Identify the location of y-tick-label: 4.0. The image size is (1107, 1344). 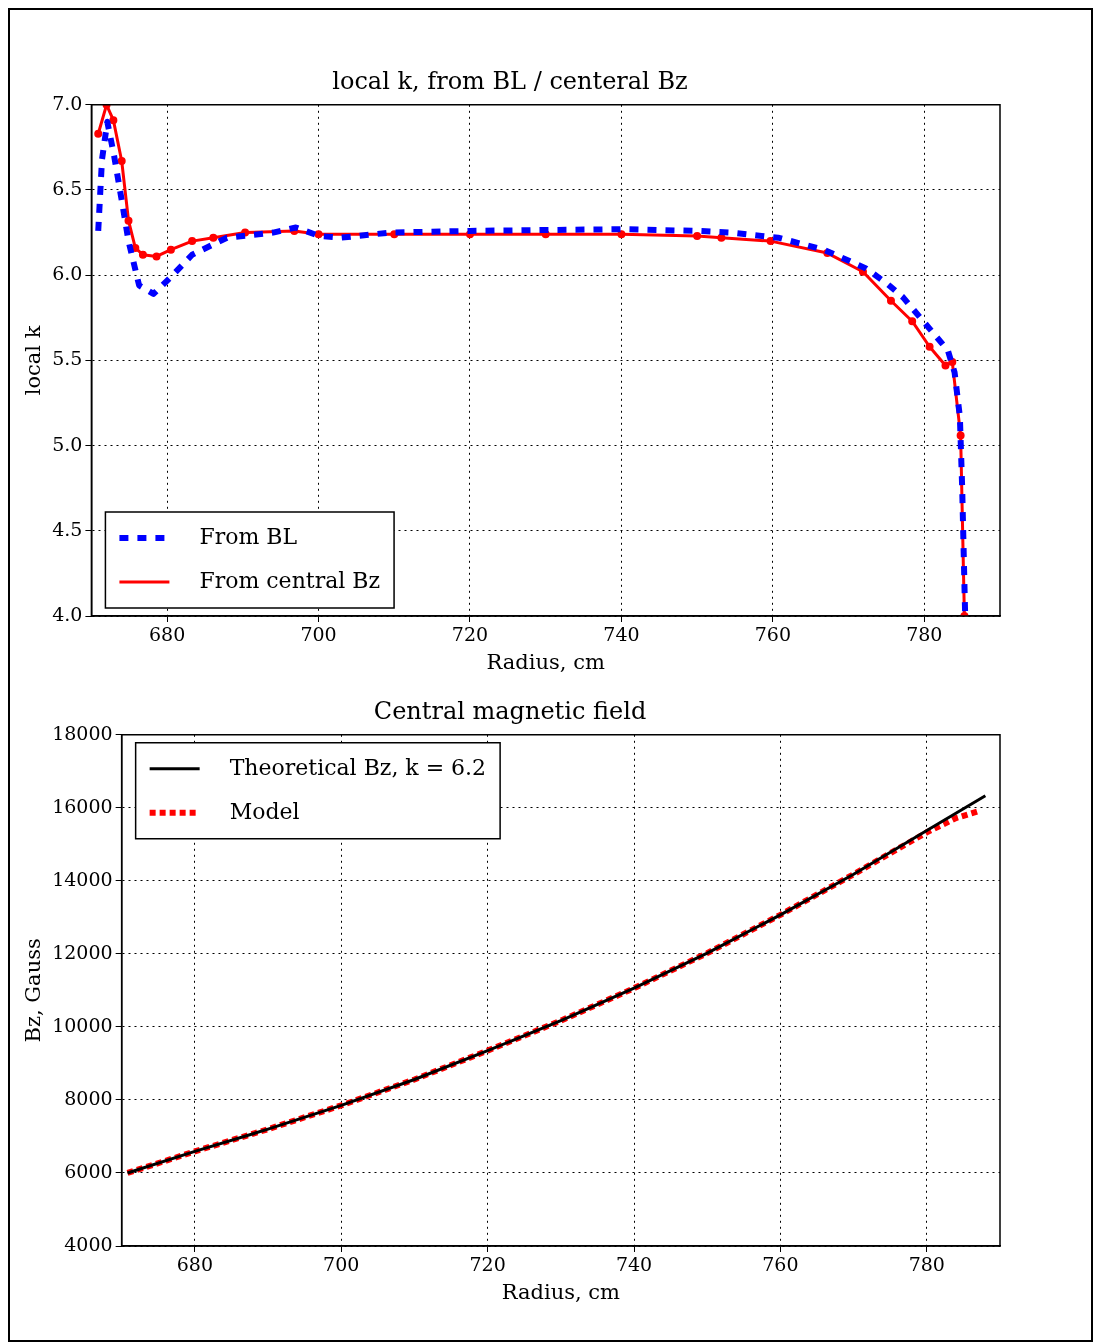
(67, 613).